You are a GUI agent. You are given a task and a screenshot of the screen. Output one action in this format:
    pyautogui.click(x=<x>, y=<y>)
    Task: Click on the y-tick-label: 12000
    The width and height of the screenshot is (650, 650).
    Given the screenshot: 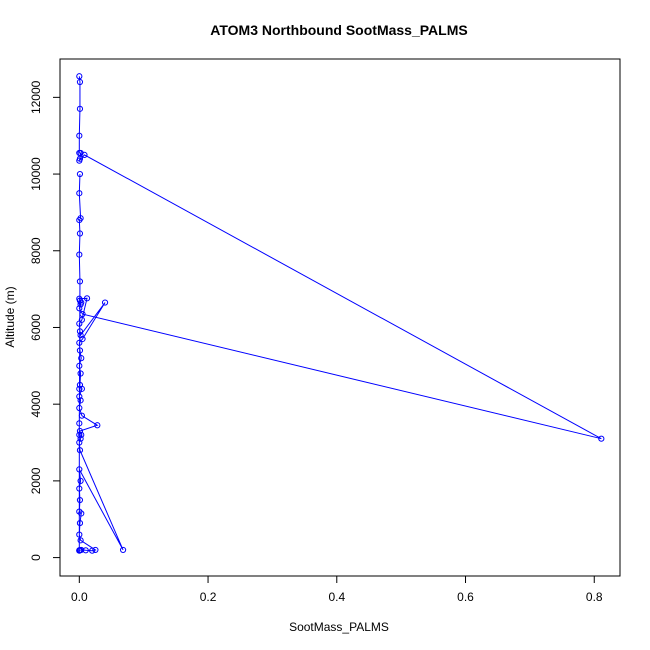 What is the action you would take?
    pyautogui.click(x=36, y=97)
    